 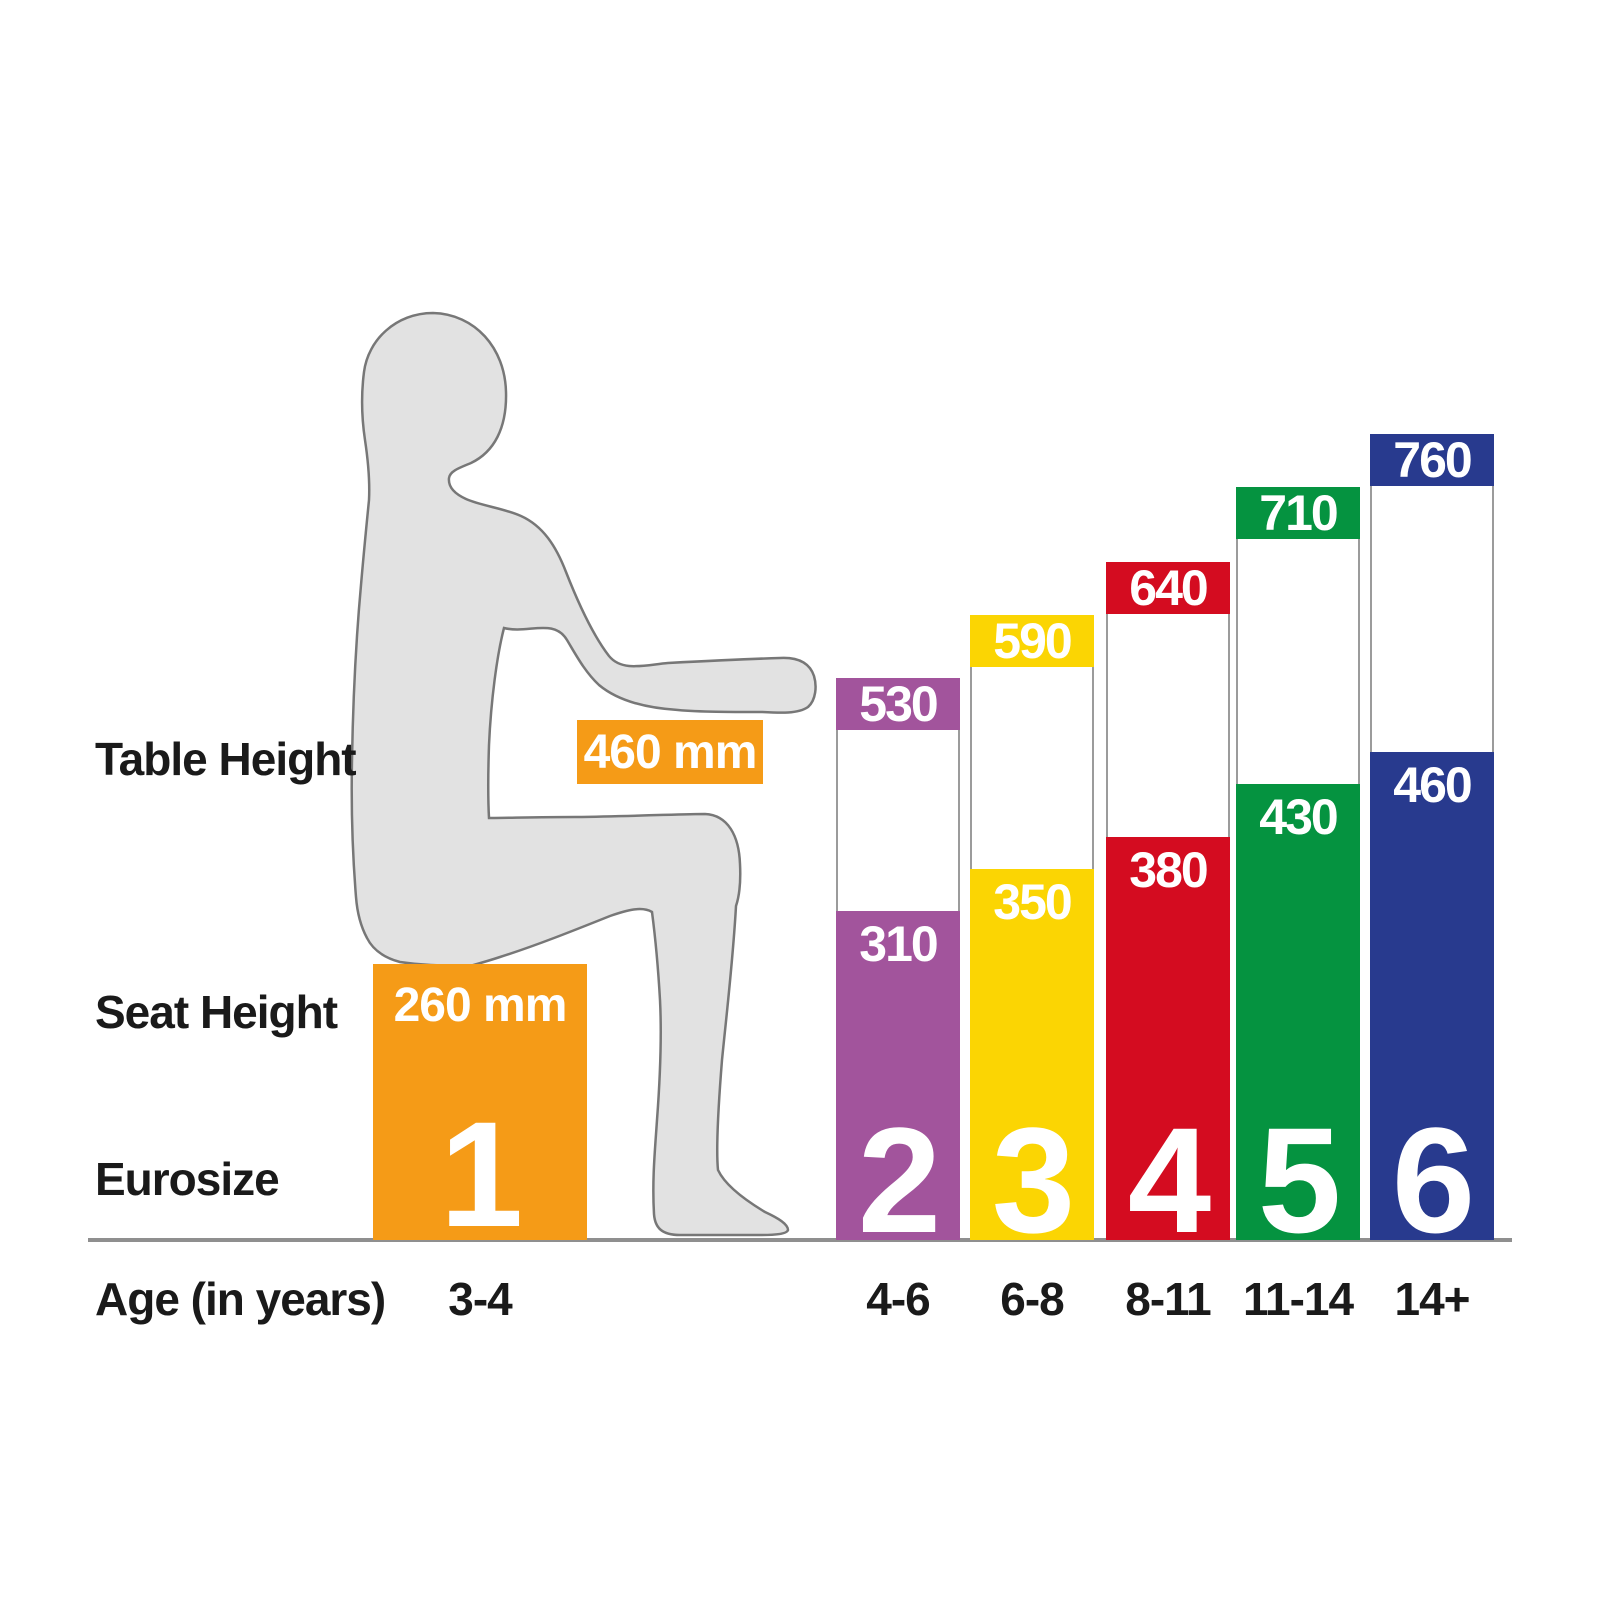 I want to click on eurosize-number: 1, so click(x=481, y=1174).